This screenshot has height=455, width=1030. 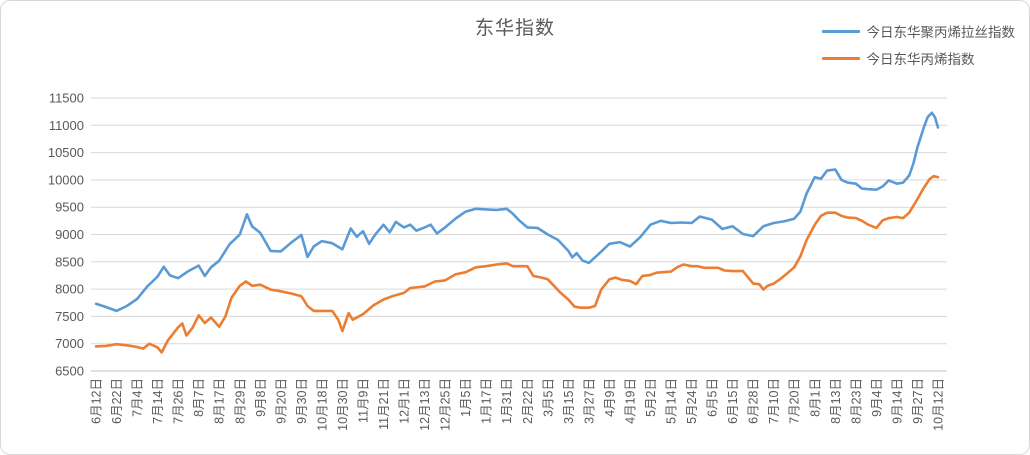 What do you see at coordinates (877, 397) in the screenshot?
I see `x-tick-label: 9月4日` at bounding box center [877, 397].